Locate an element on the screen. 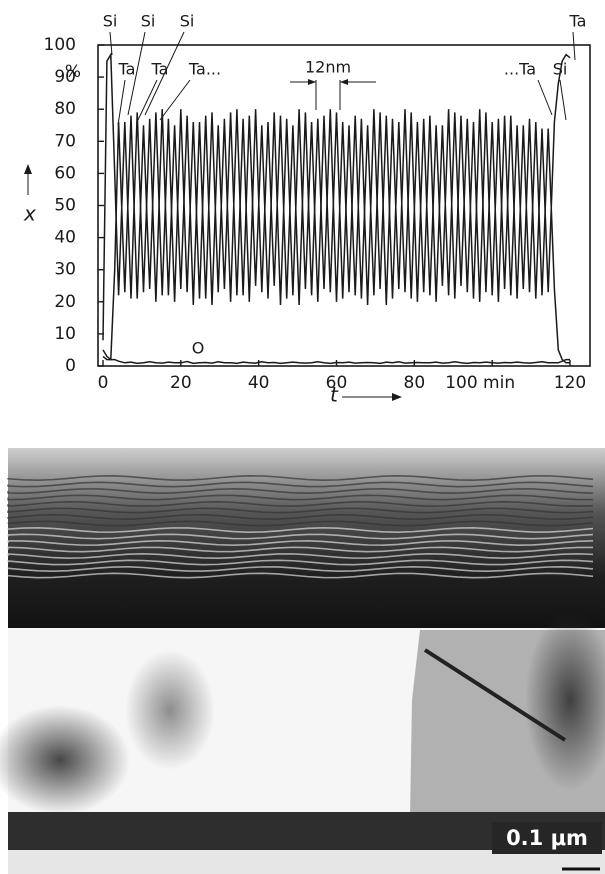  y-arrow-head is located at coordinates (28, 169).